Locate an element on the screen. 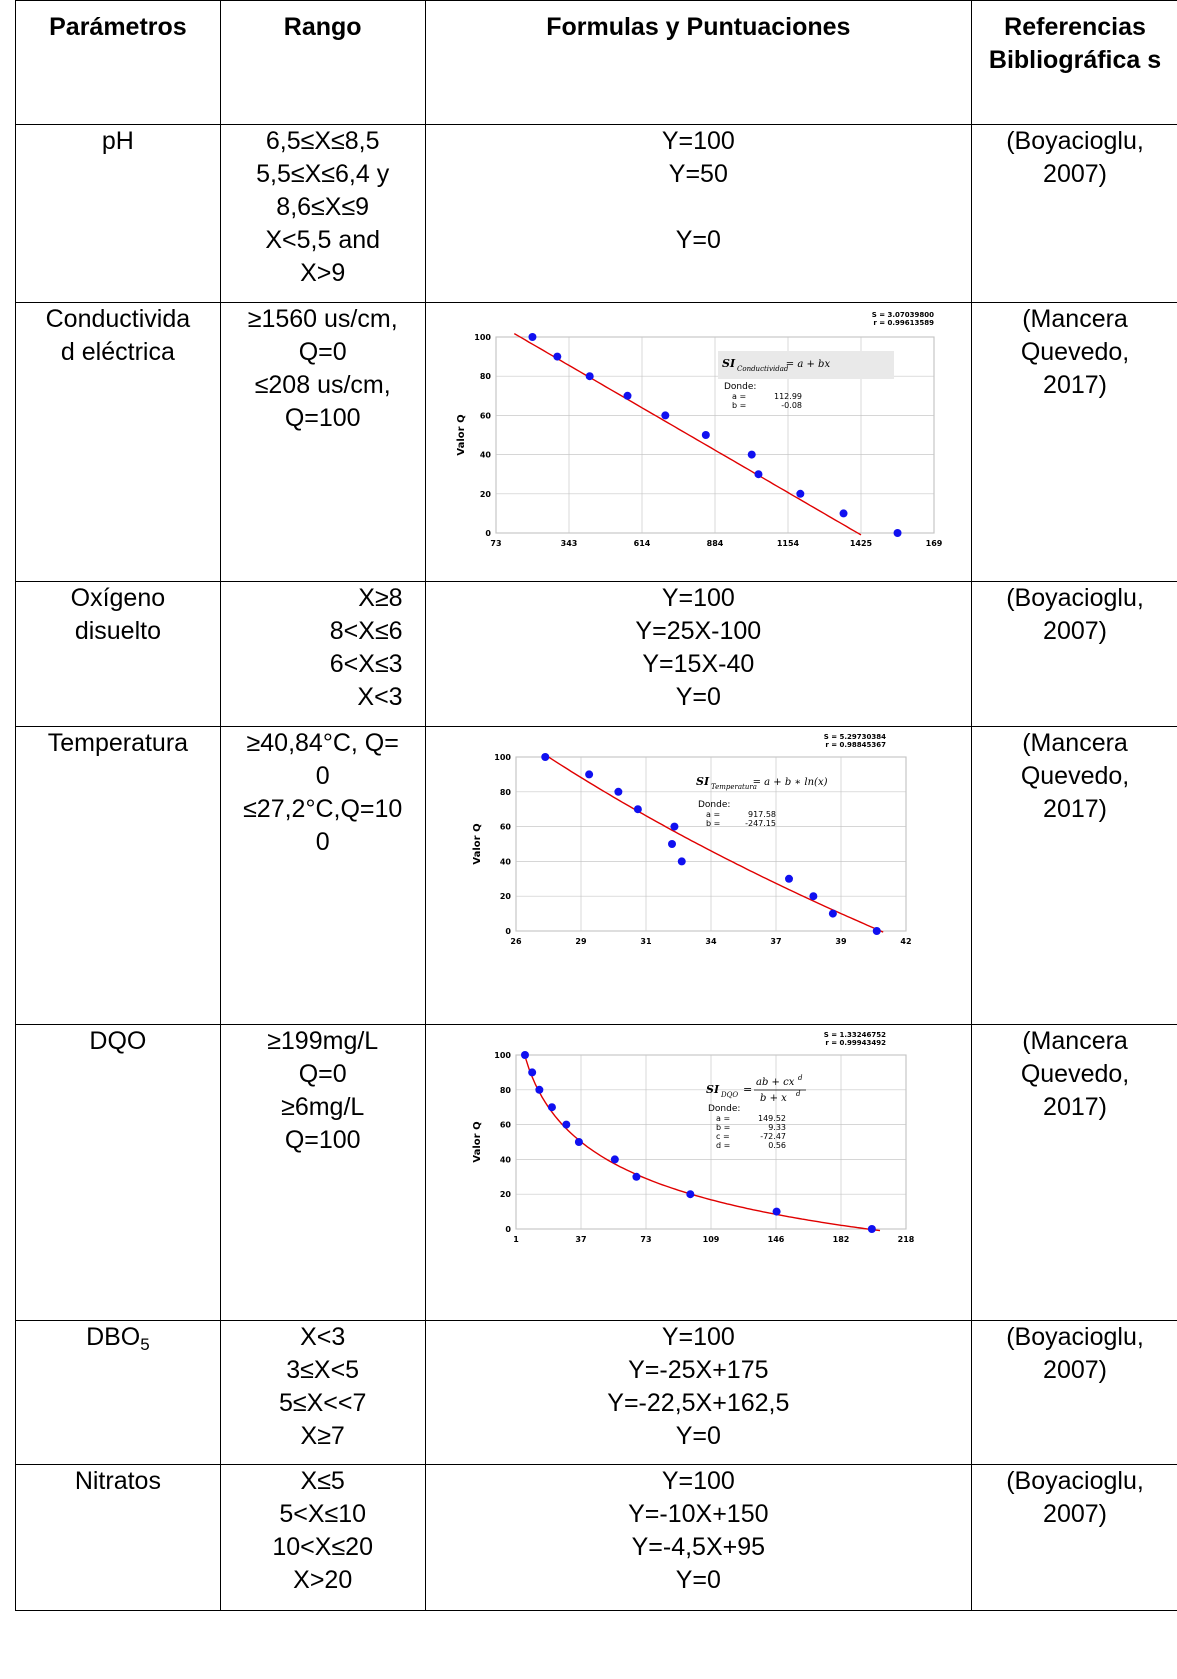 The width and height of the screenshot is (1177, 1679). header-formulas: Formulas y Puntuaciones is located at coordinates (698, 62).